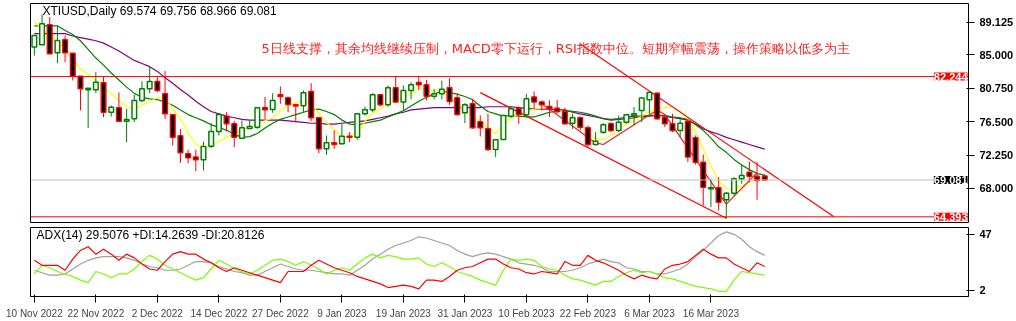 The image size is (1016, 321). What do you see at coordinates (996, 88) in the screenshot?
I see `y-tick-label: 80.750` at bounding box center [996, 88].